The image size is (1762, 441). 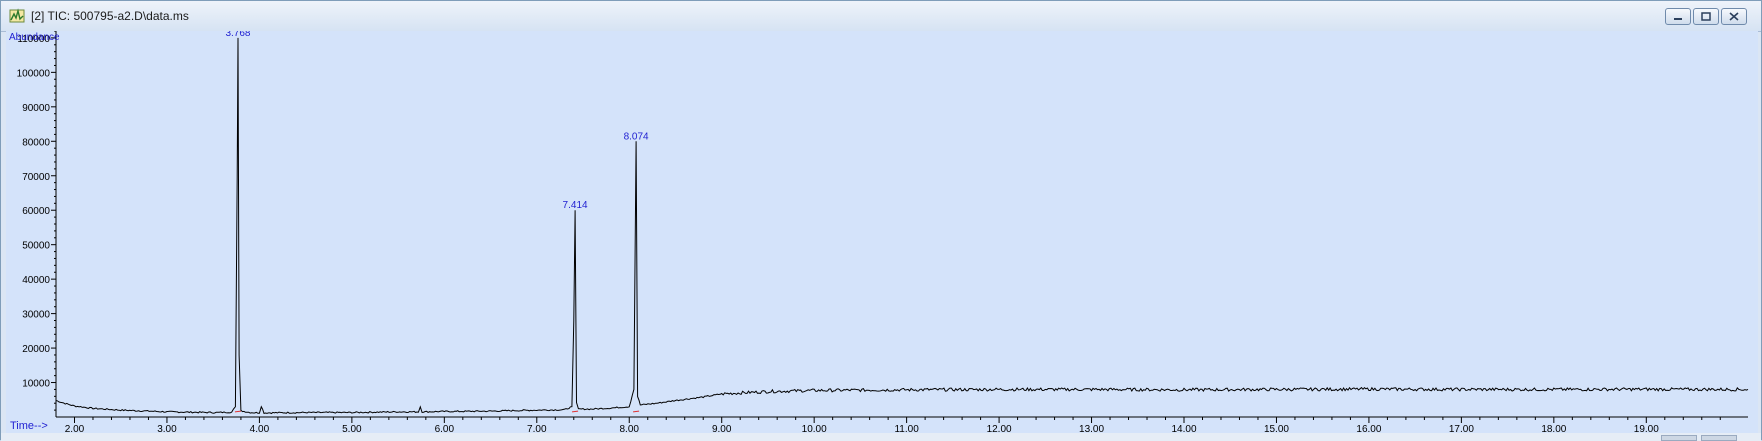 I want to click on x-tick-label: 18.00, so click(x=1553, y=428).